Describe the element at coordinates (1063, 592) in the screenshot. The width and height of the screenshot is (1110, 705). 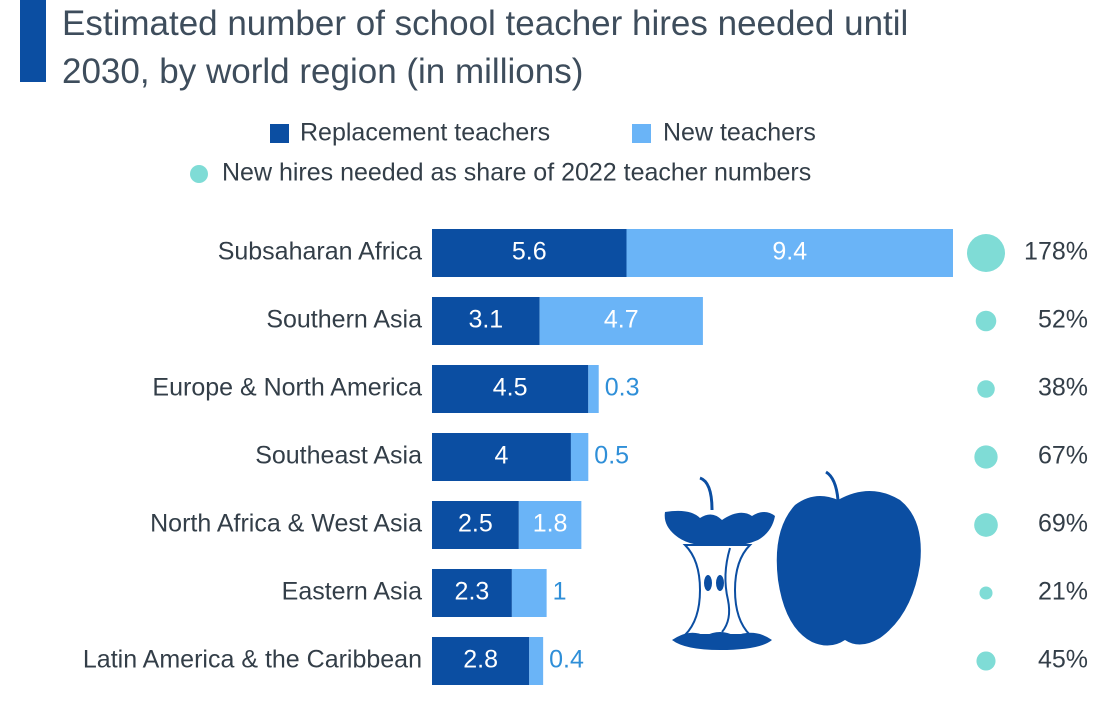
I see `share-label: 21%` at that location.